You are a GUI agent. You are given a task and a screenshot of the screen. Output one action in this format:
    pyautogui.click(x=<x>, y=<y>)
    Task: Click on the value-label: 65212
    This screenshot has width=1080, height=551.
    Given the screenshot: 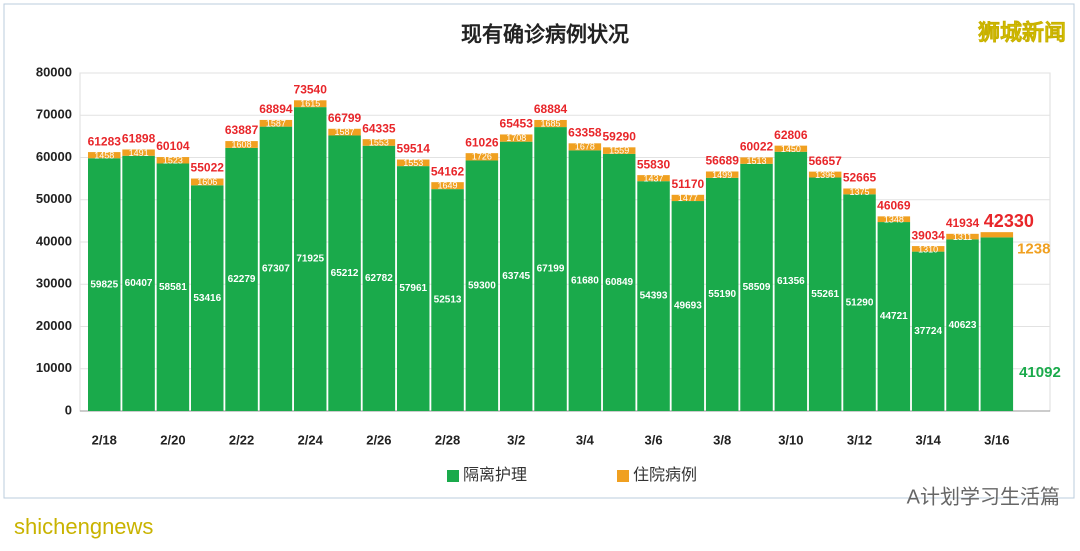 What is the action you would take?
    pyautogui.click(x=345, y=273)
    